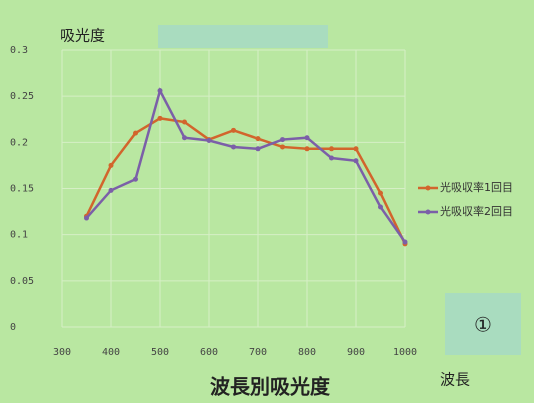 This screenshot has height=403, width=534. I want to click on y-tick-label: 0.2, so click(19, 142).